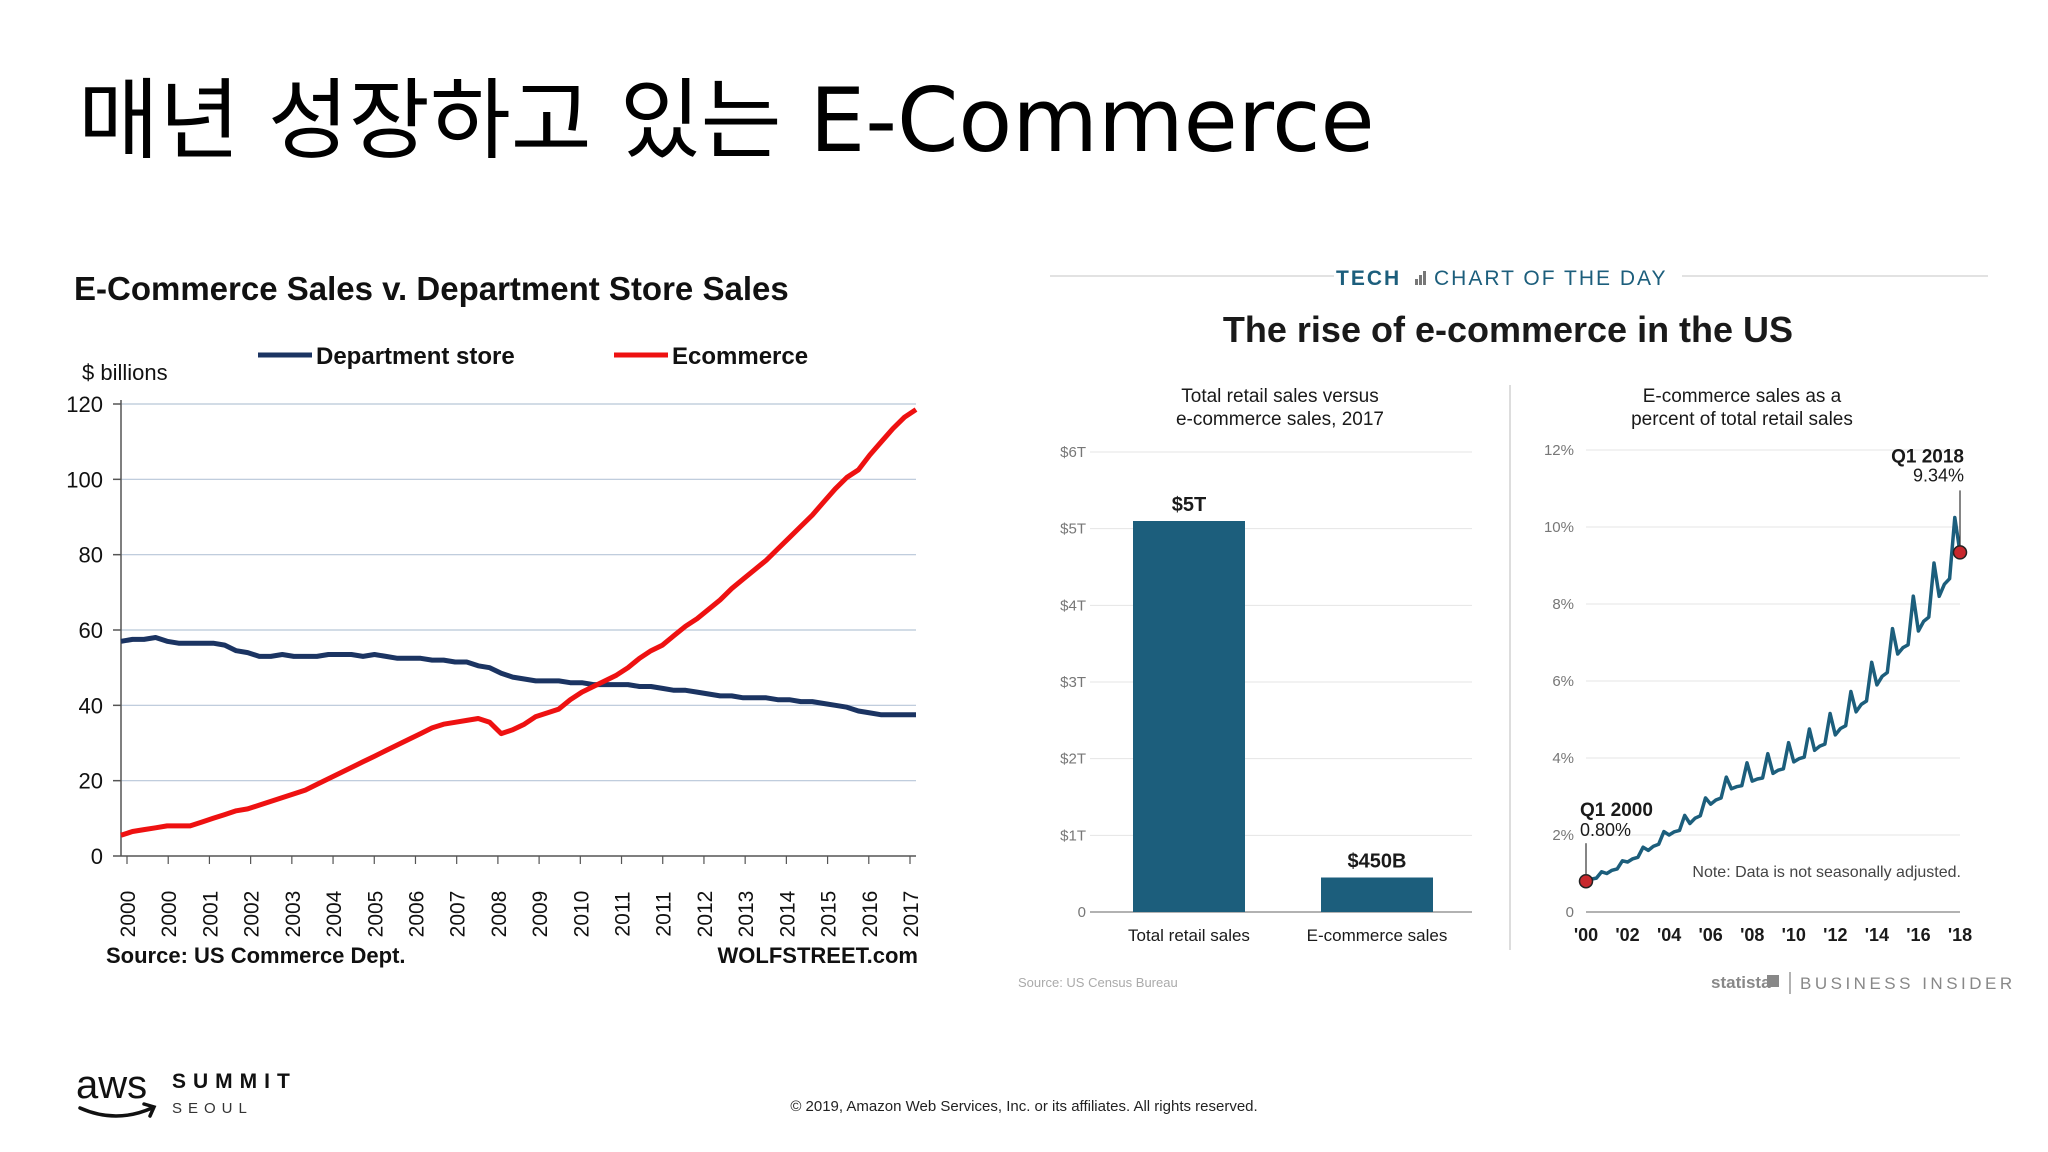 Image resolution: width=2048 pixels, height=1152 pixels. Describe the element at coordinates (1773, 935) in the screenshot. I see `chart3-x-ticks: '00 '02 '04 '06 '08 '10 '12 '14 '16 '18` at that location.